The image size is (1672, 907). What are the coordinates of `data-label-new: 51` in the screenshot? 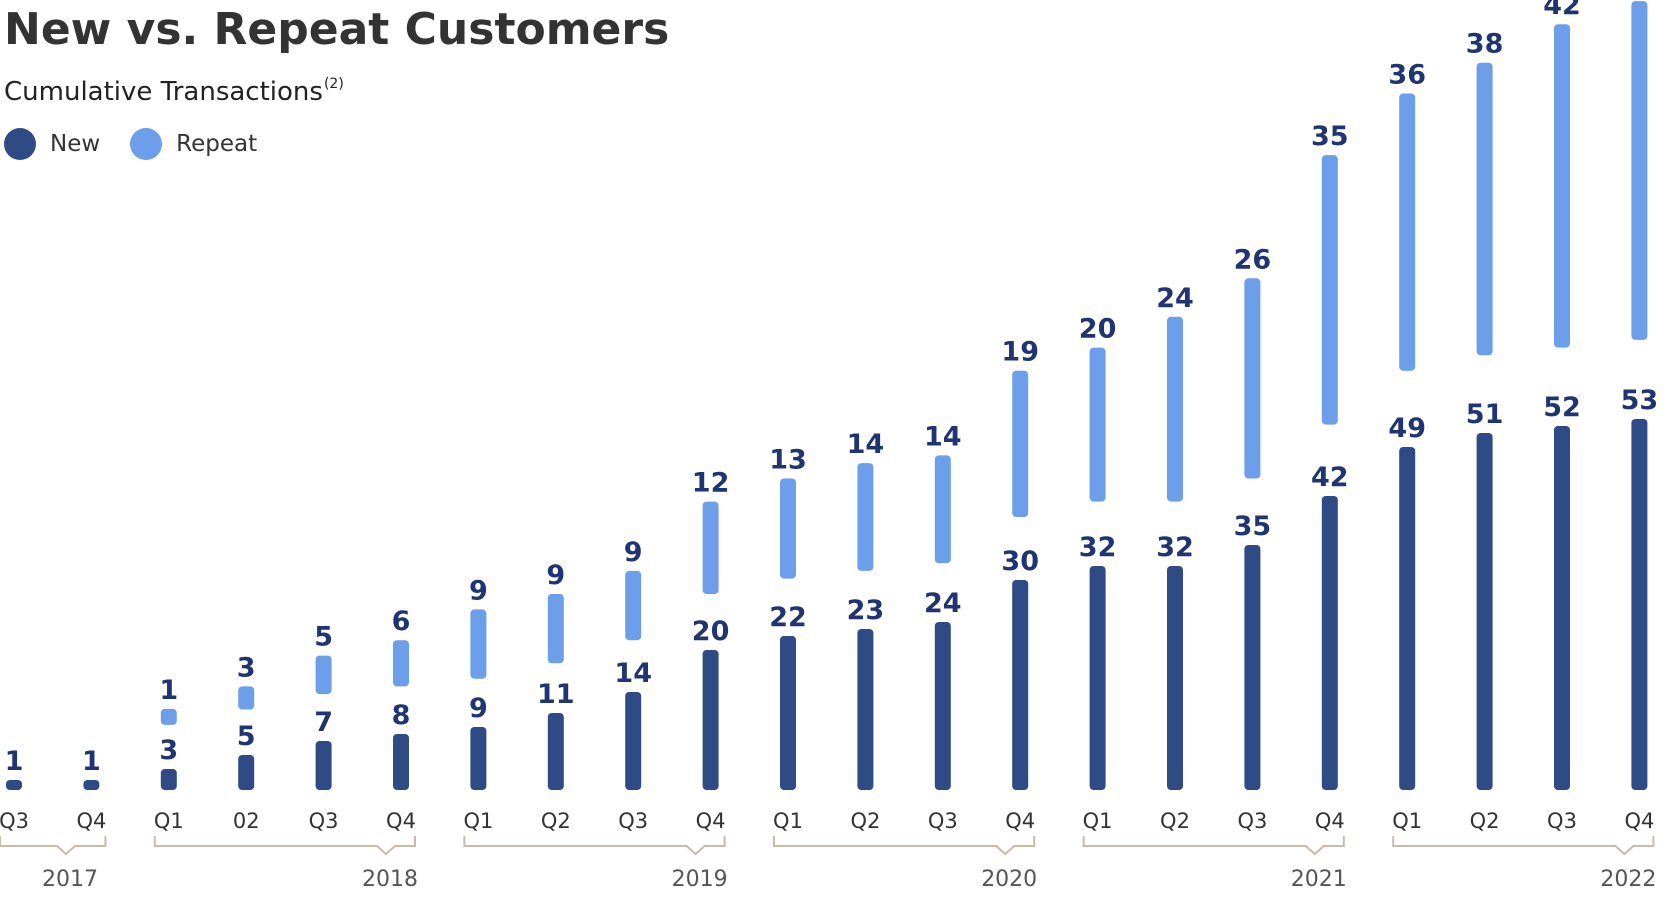 It's located at (1485, 414).